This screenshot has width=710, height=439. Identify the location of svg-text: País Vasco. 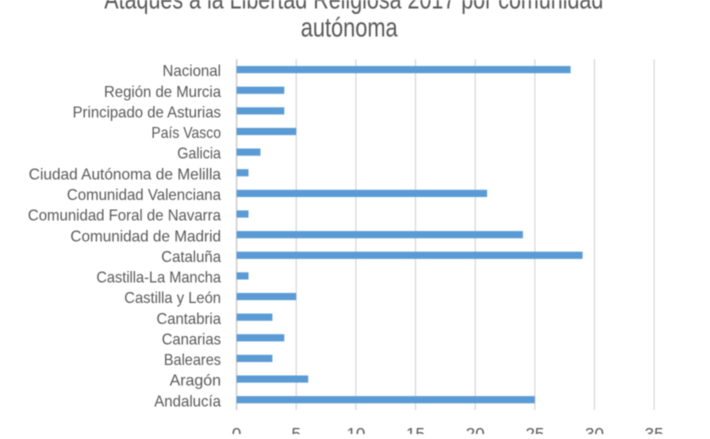
(186, 133).